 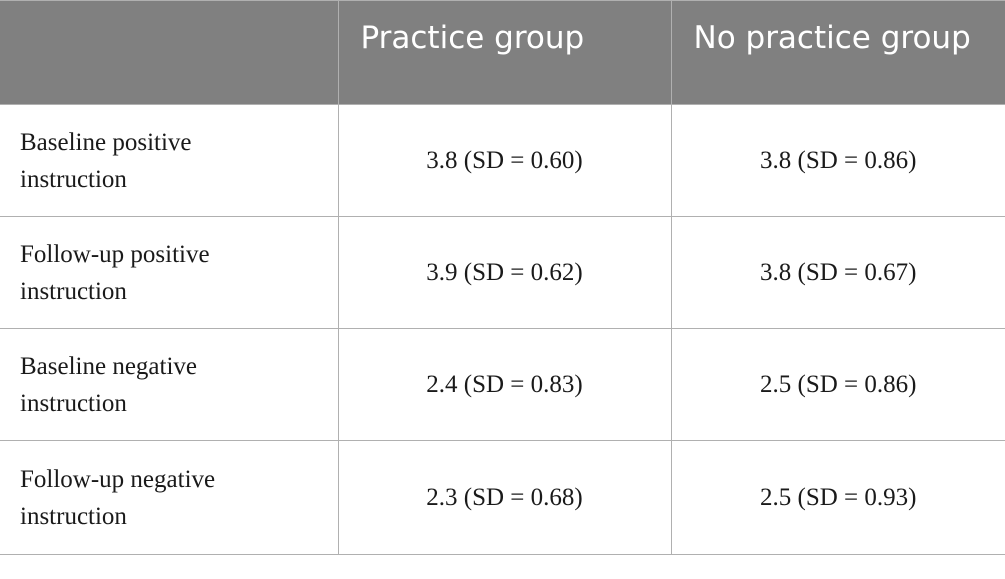 I want to click on no-practice-value: 3.8 (SD = 0.86), so click(x=837, y=160).